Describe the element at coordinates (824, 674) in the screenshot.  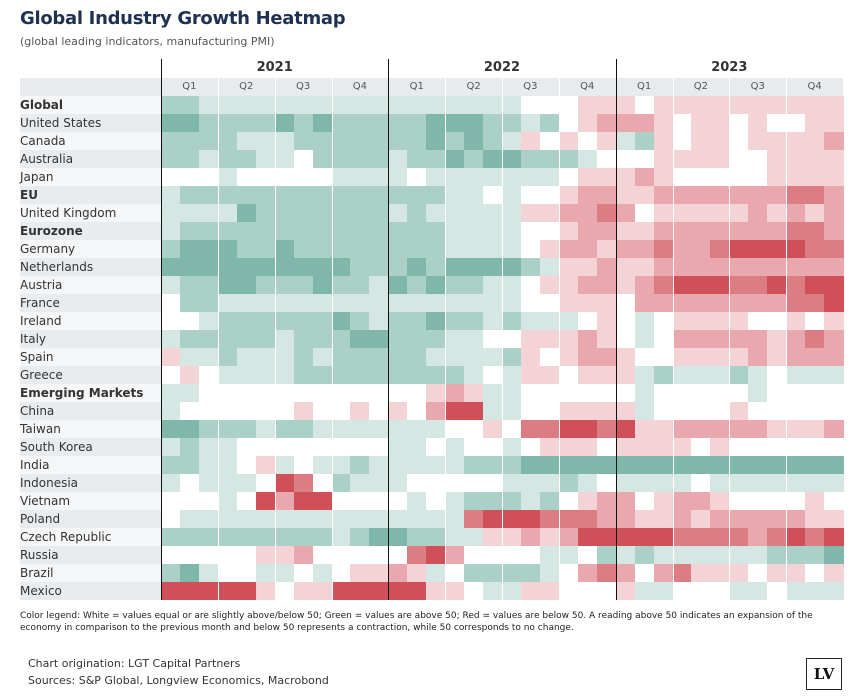
I see `lv-logo: LV` at that location.